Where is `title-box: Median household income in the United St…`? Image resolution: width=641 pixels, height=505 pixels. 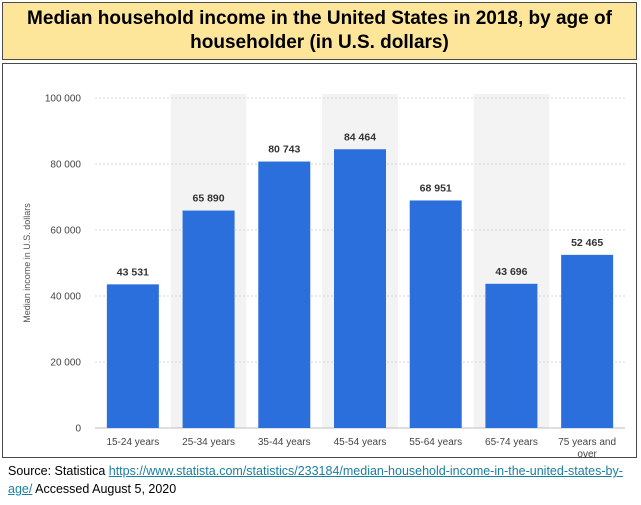 title-box: Median household income in the United St… is located at coordinates (319, 31).